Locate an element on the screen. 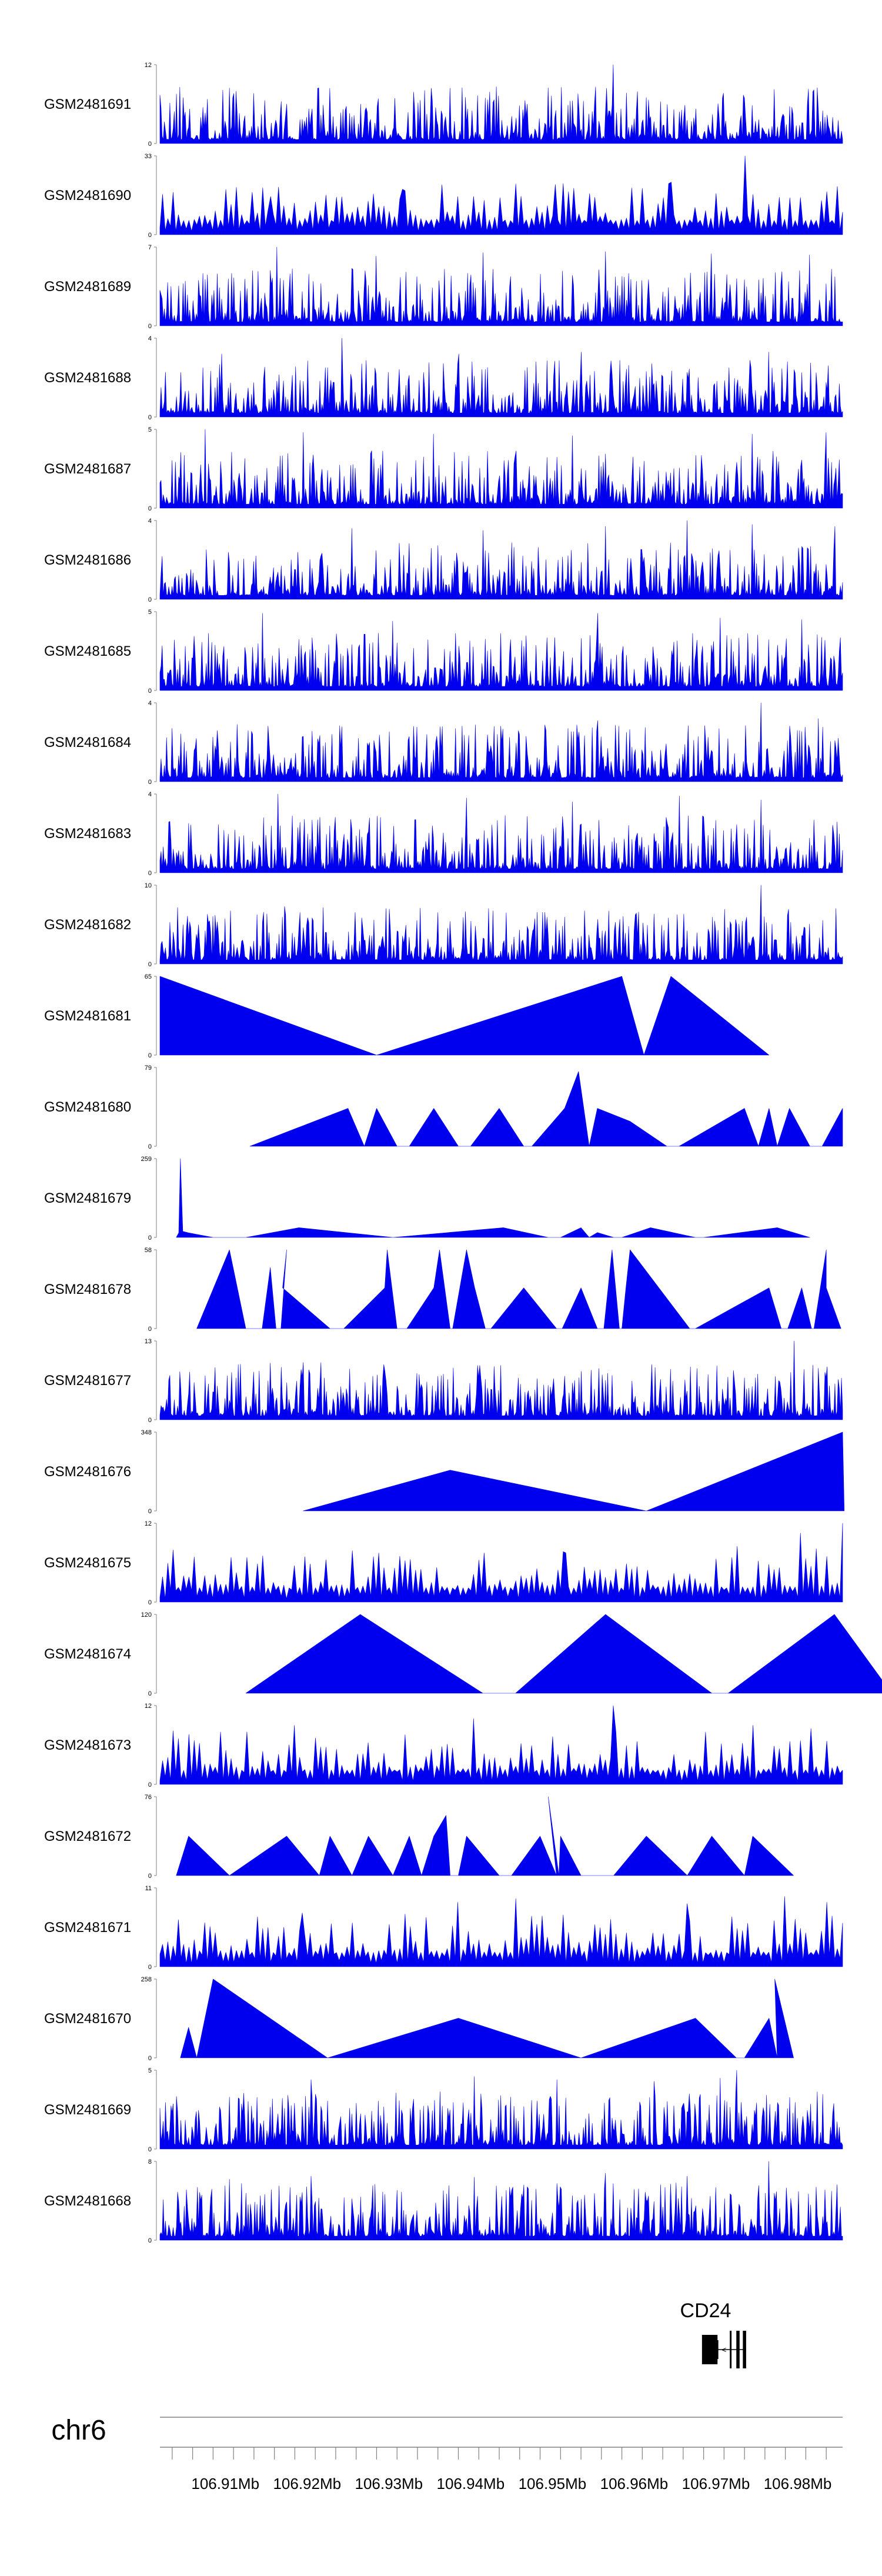 The image size is (882, 2576). chromosome-label: chr6 is located at coordinates (78, 2430).